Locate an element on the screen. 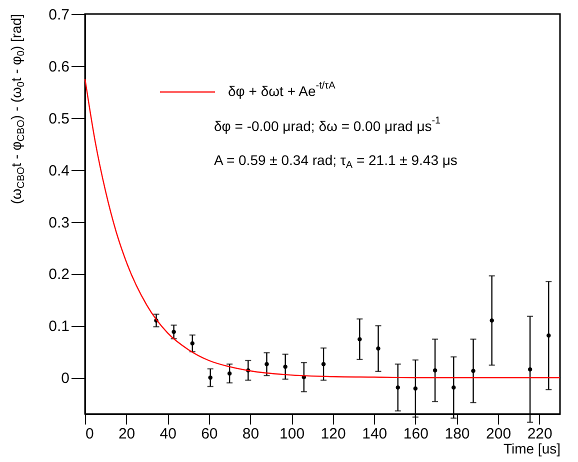 The width and height of the screenshot is (578, 462). x-tick-label: 140 is located at coordinates (375, 434).